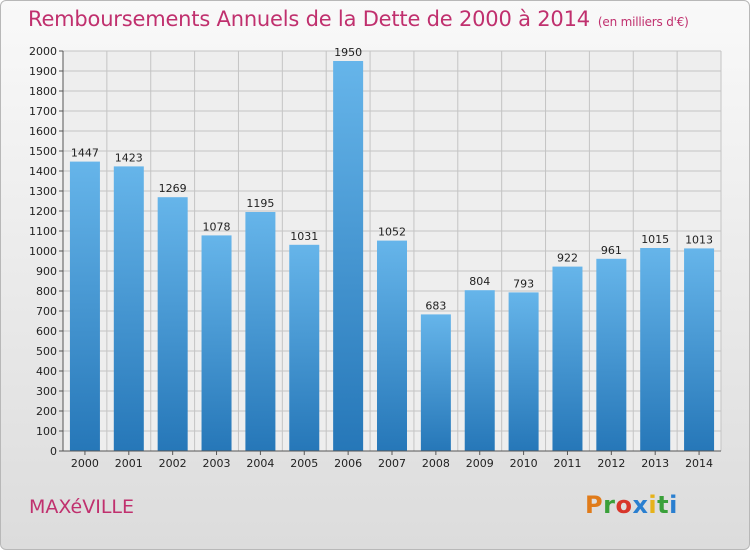  I want to click on unit-label: (en milliers d'€), so click(643, 22).